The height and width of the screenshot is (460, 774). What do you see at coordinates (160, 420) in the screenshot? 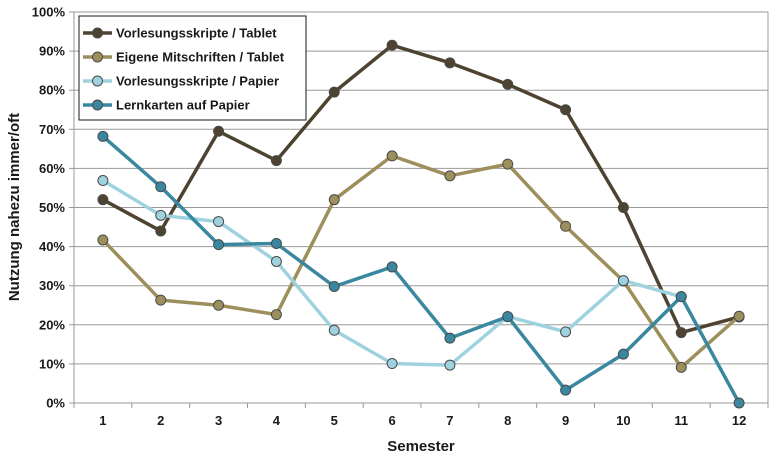
I see `x-tick-label: 2` at bounding box center [160, 420].